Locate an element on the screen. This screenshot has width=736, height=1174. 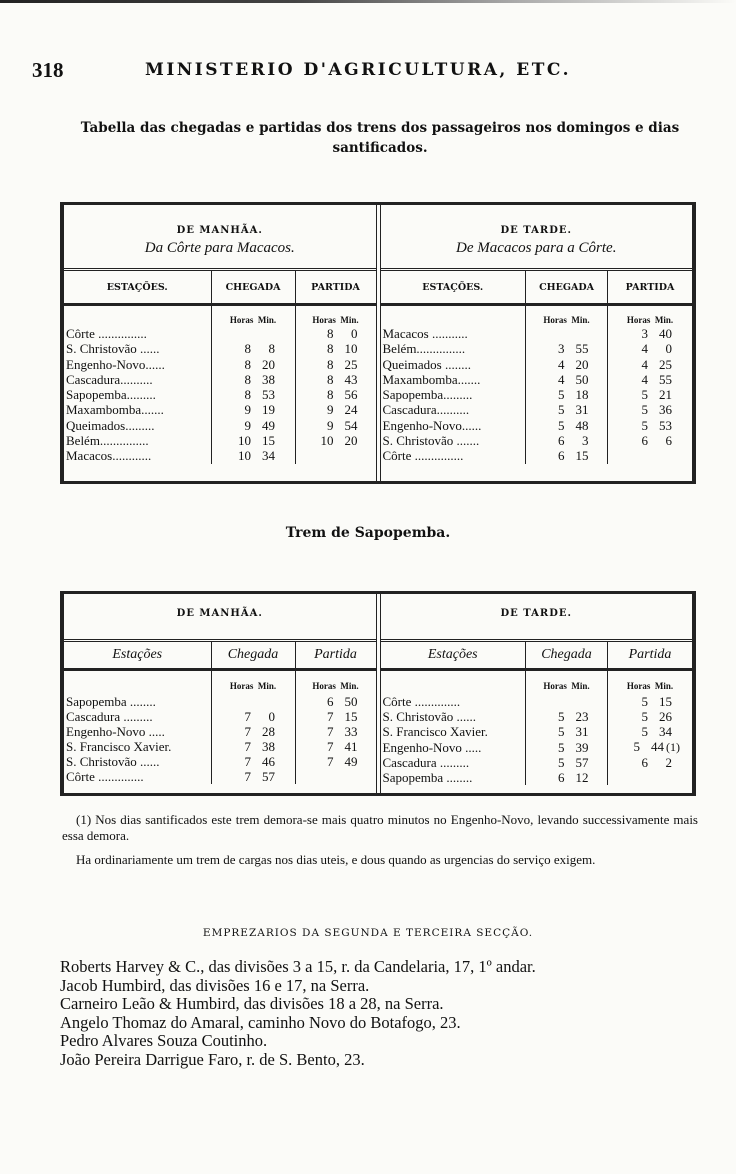
group-title: DE MANHÃA. is located at coordinates (219, 613).